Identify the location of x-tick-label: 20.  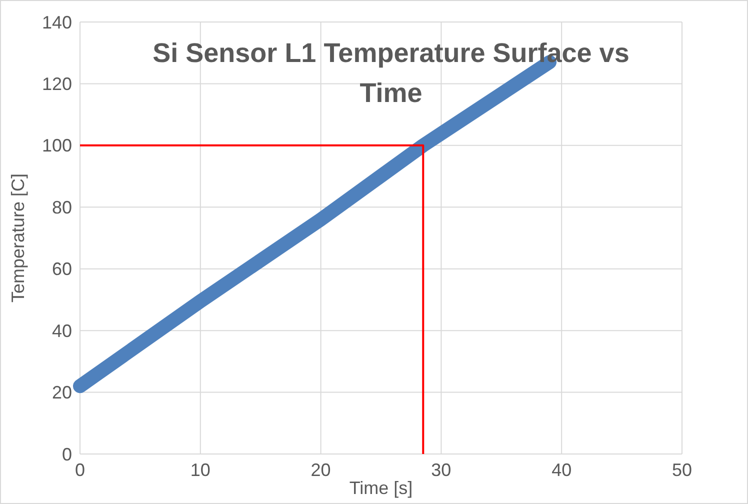
(320, 470).